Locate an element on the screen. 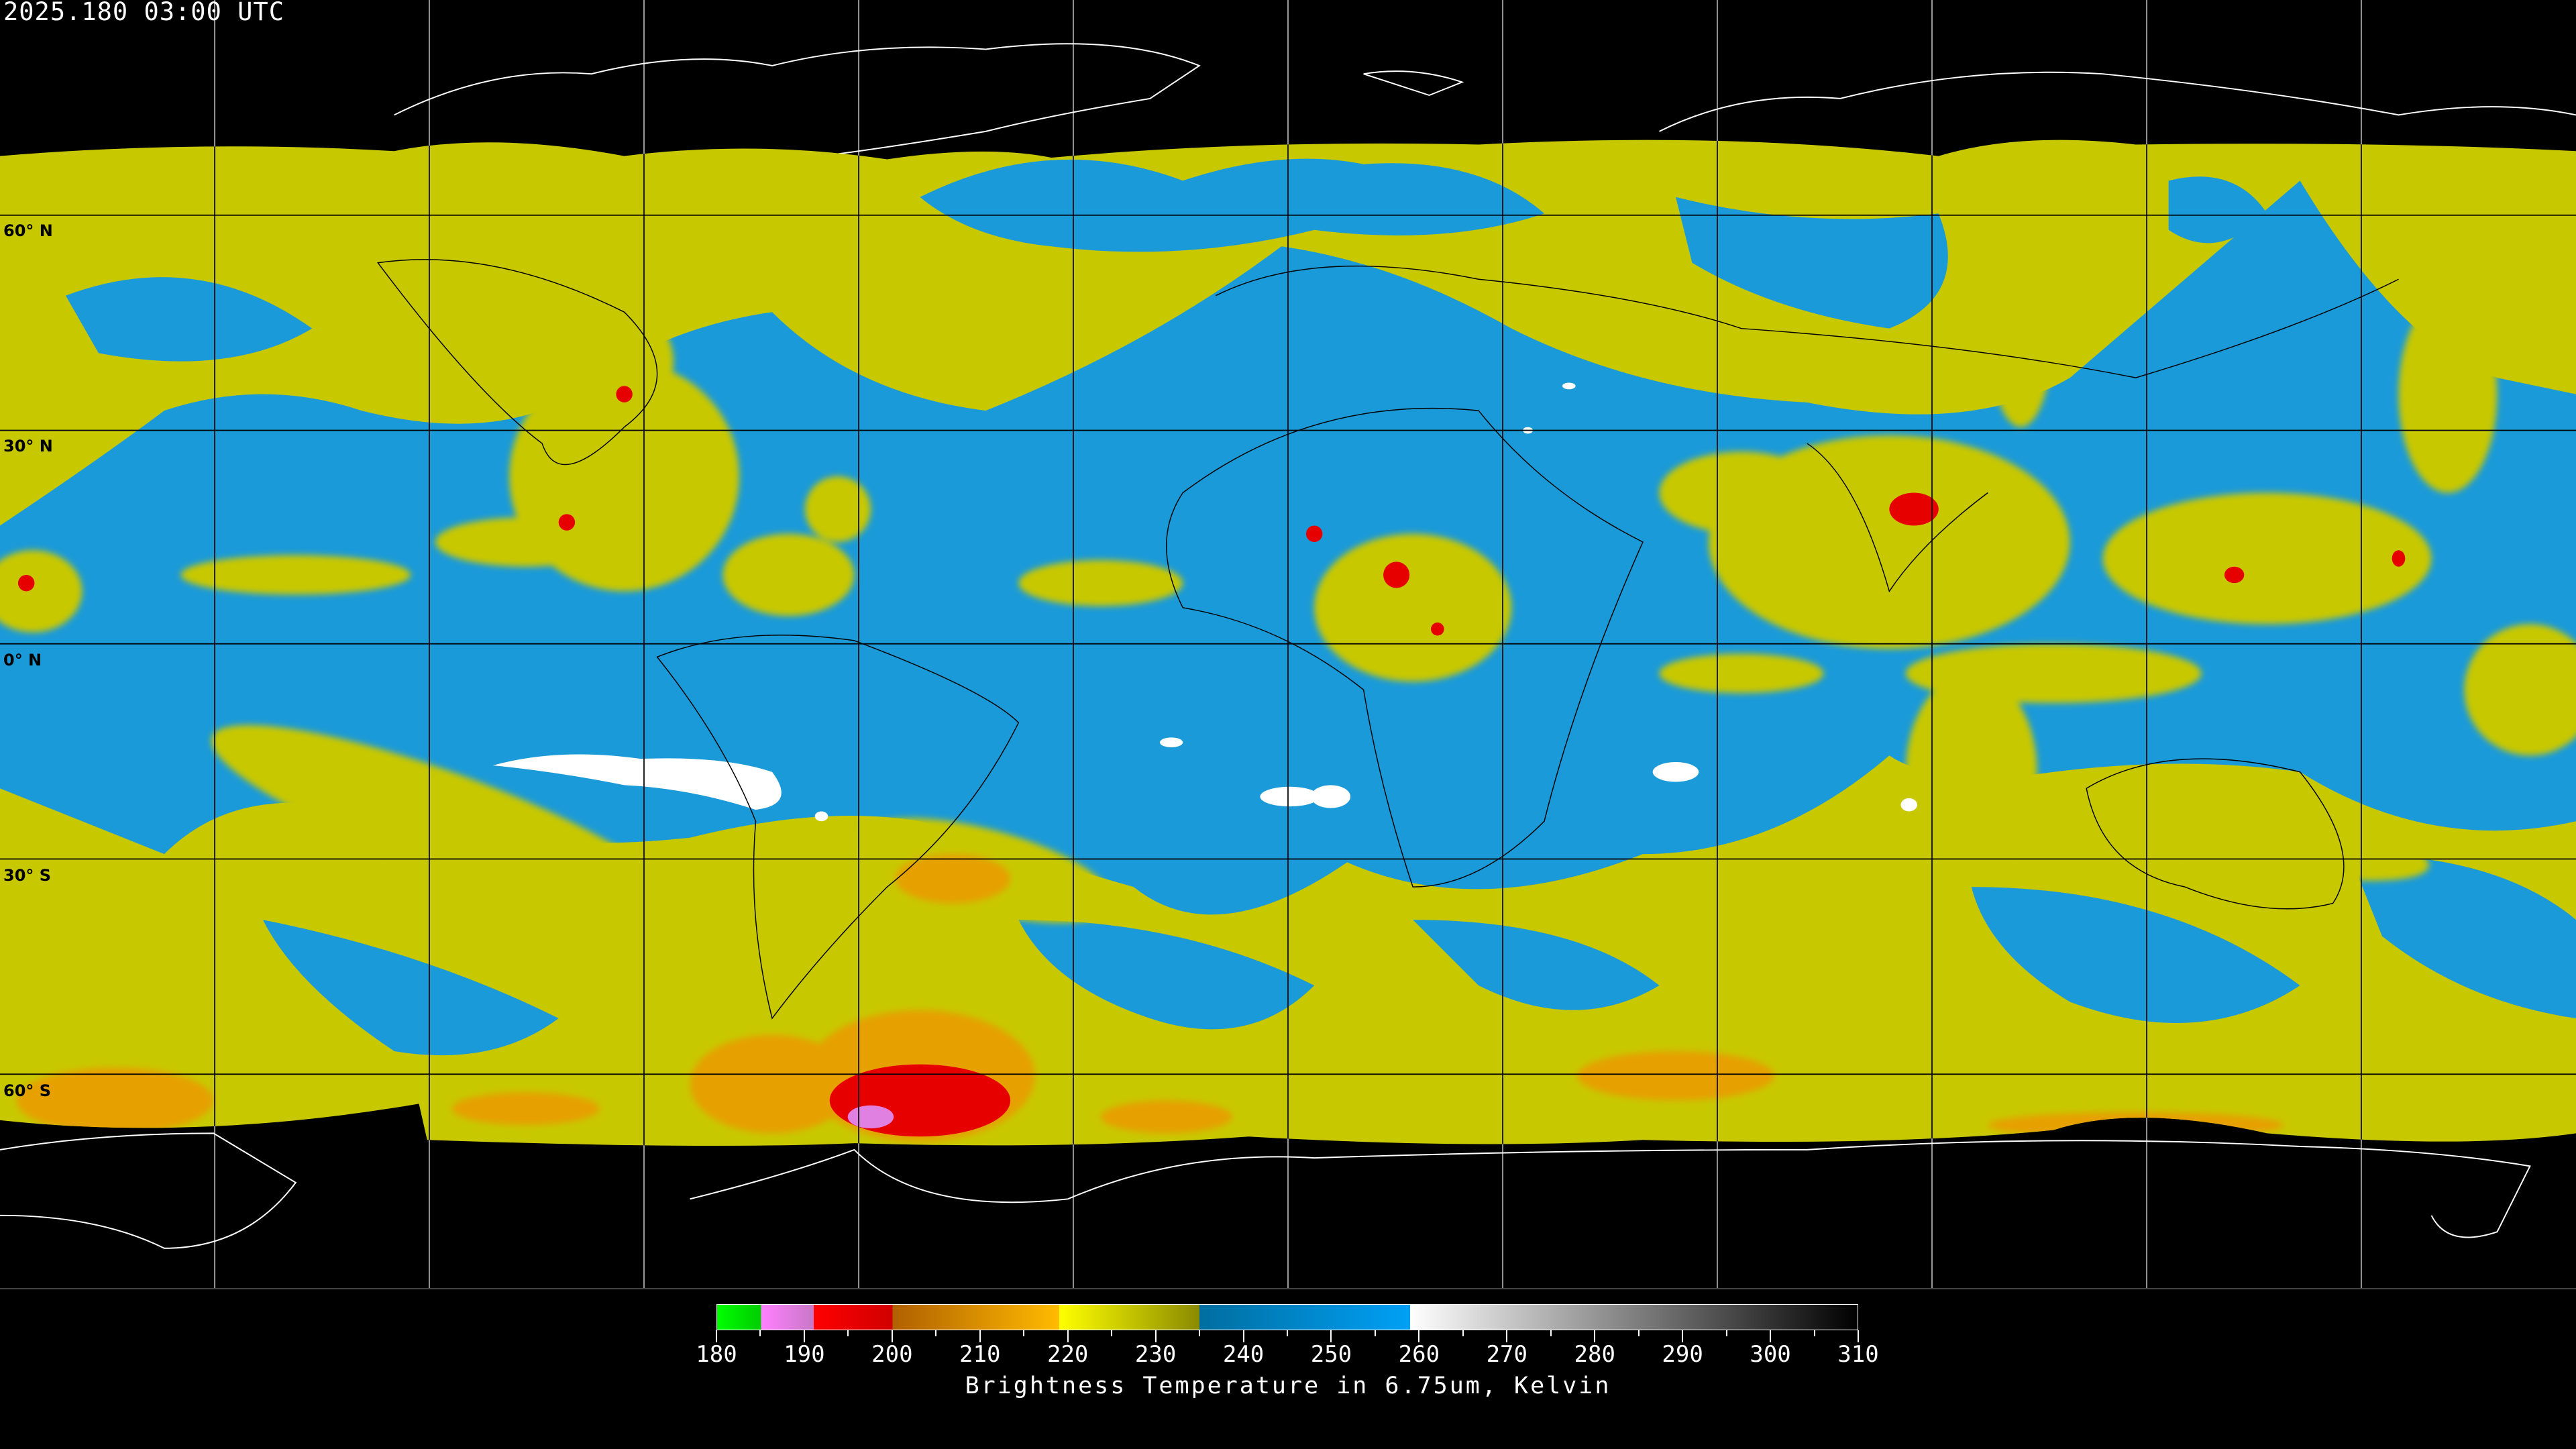  lat-label-60n: 60° N is located at coordinates (28, 230).